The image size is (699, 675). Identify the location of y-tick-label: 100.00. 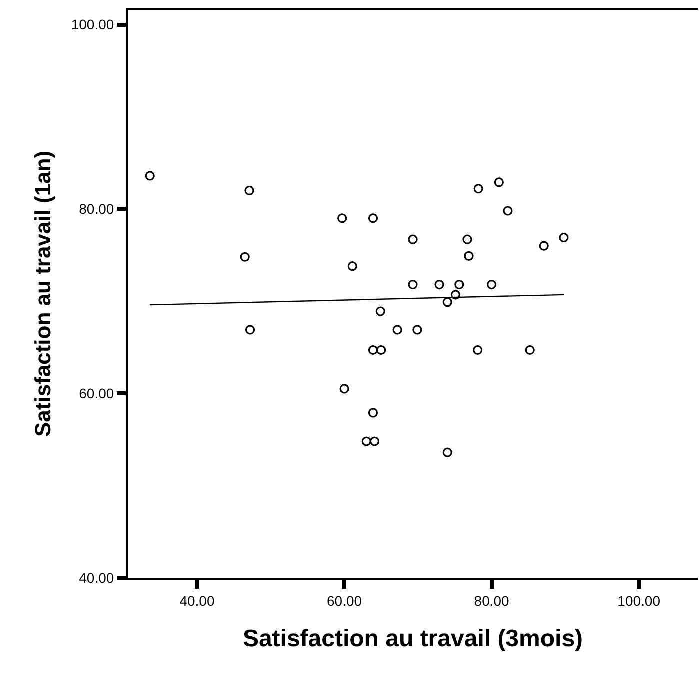
(92, 24).